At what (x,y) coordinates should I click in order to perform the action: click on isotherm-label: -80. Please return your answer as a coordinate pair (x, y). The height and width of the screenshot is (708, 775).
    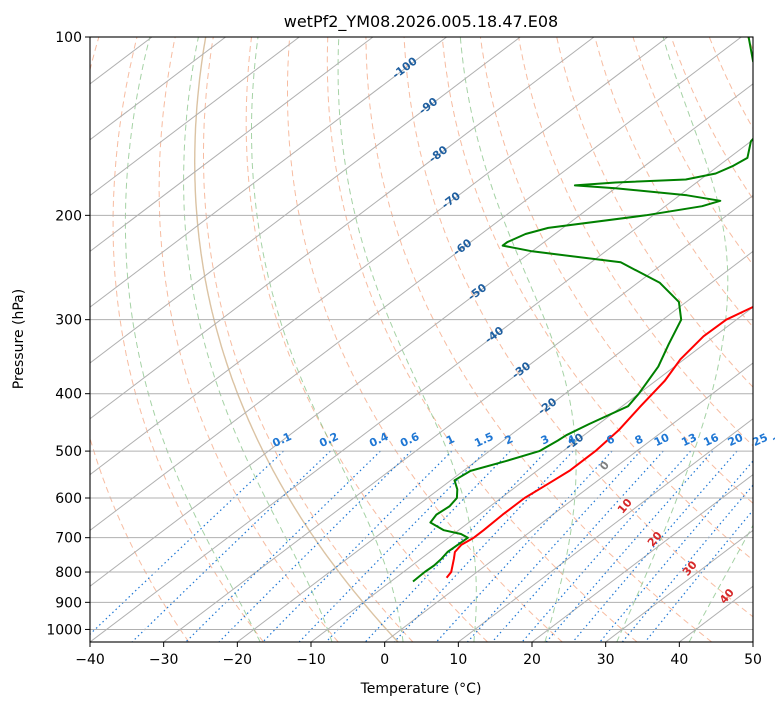
    Looking at the image, I should click on (438, 154).